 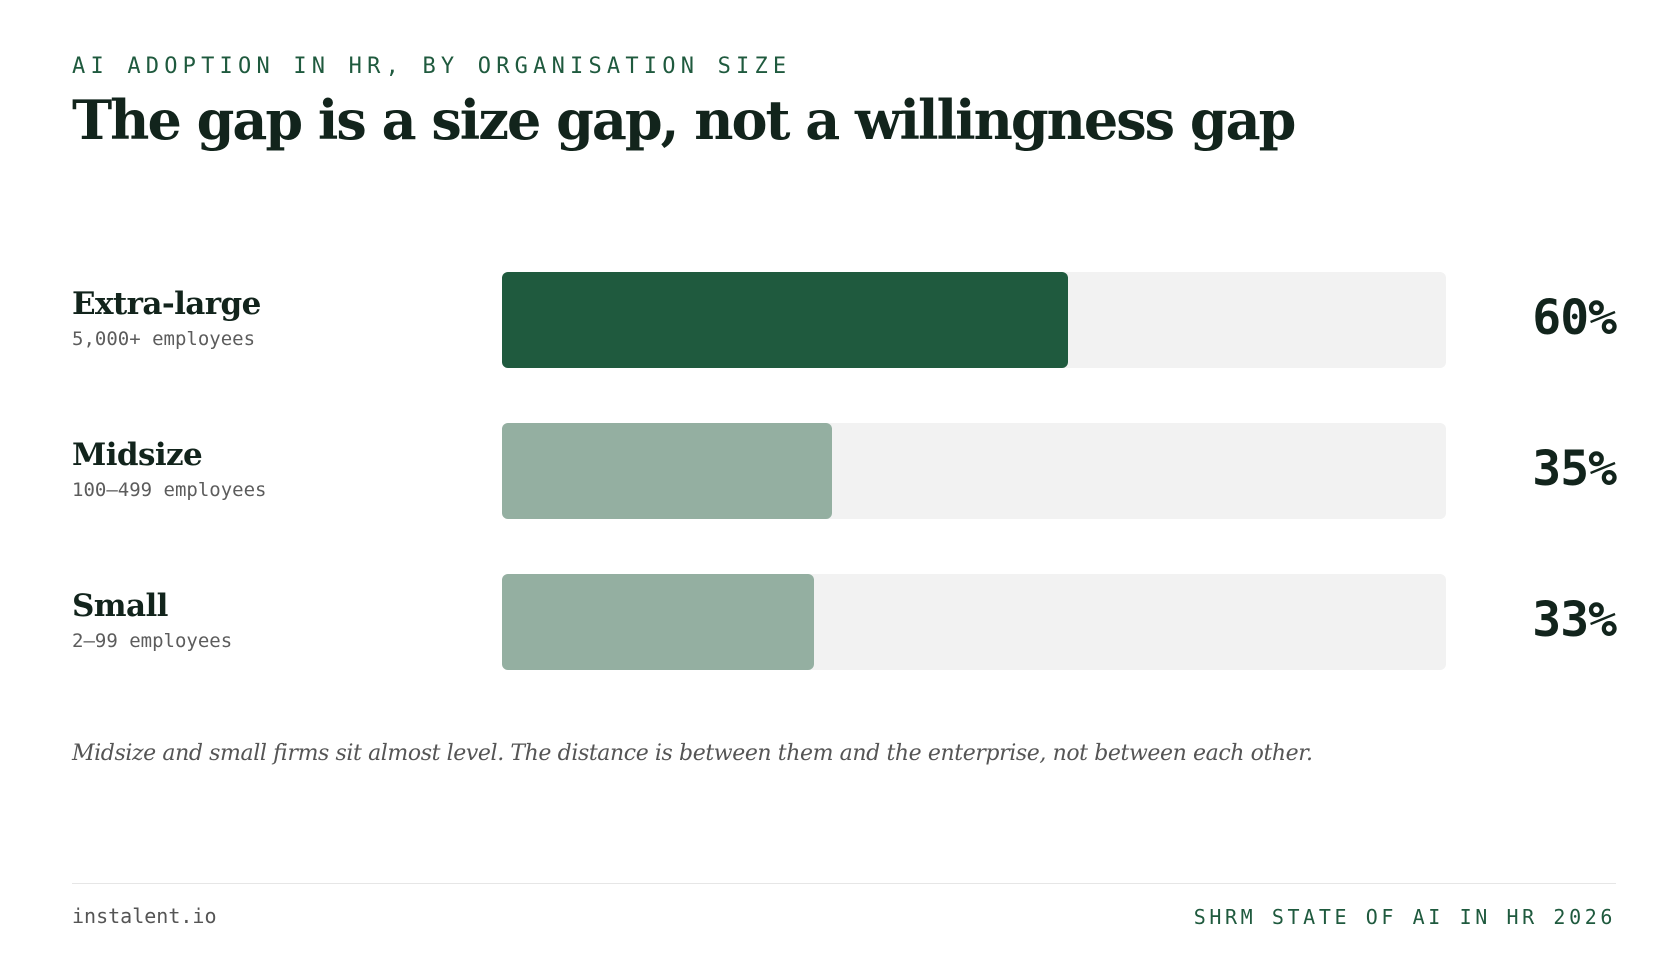 What do you see at coordinates (152, 641) in the screenshot?
I see `category-subtitle: 2–99 employees` at bounding box center [152, 641].